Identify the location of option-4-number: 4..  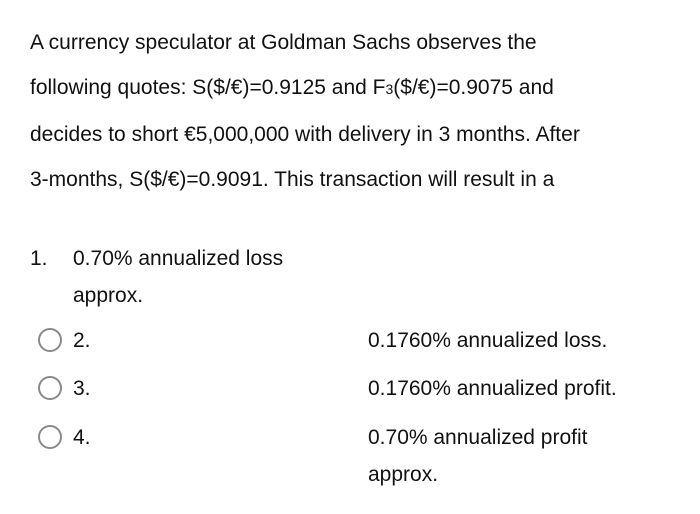
(82, 437).